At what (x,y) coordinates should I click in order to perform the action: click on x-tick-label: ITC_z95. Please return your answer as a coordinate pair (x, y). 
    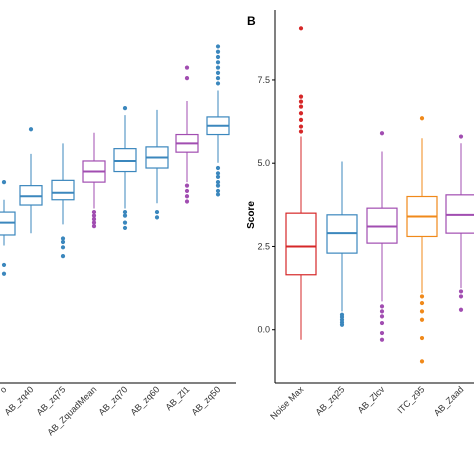
    Looking at the image, I should click on (410, 399).